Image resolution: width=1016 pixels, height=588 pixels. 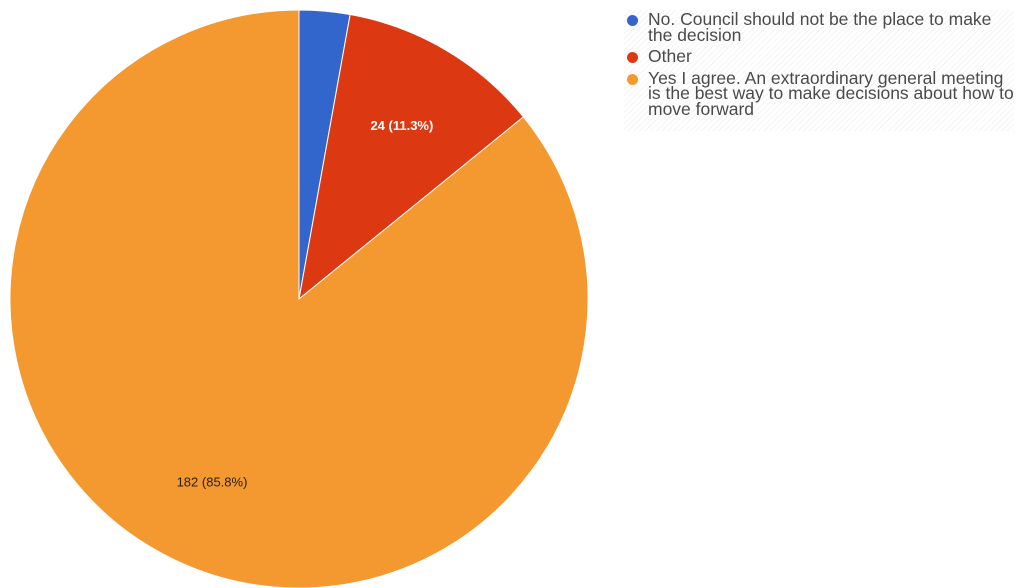 What do you see at coordinates (401, 125) in the screenshot?
I see `slice-data-label: 24 (11.3%)` at bounding box center [401, 125].